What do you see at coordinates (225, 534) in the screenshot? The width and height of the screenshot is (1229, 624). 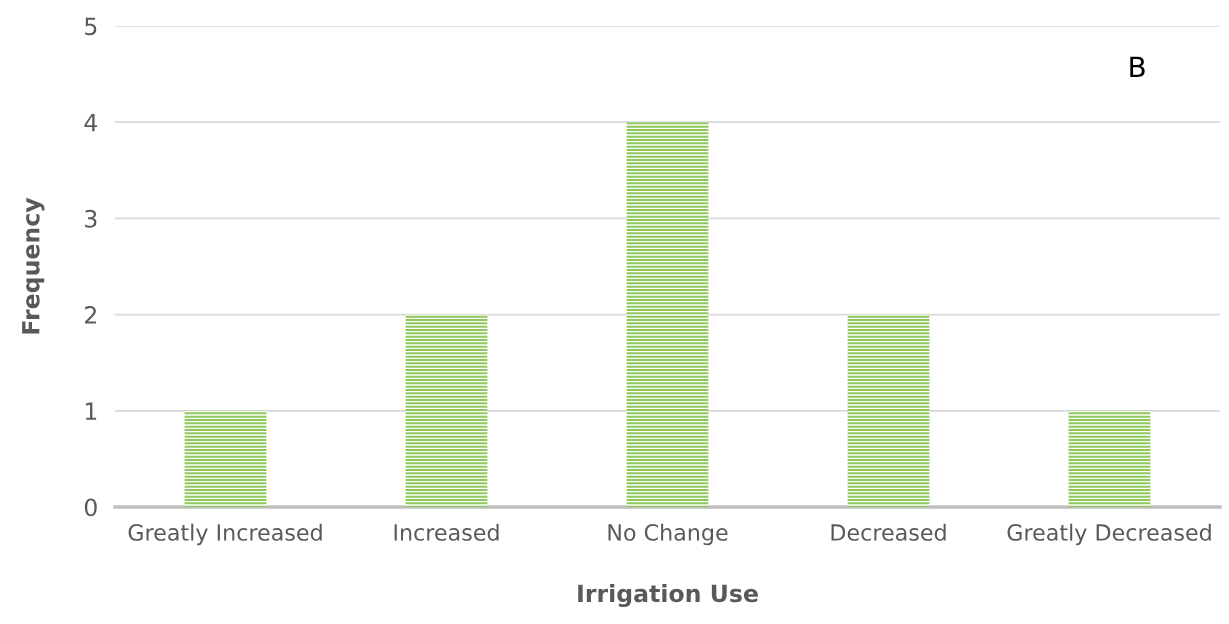 I see `x-tick-label: Greatly Increased` at bounding box center [225, 534].